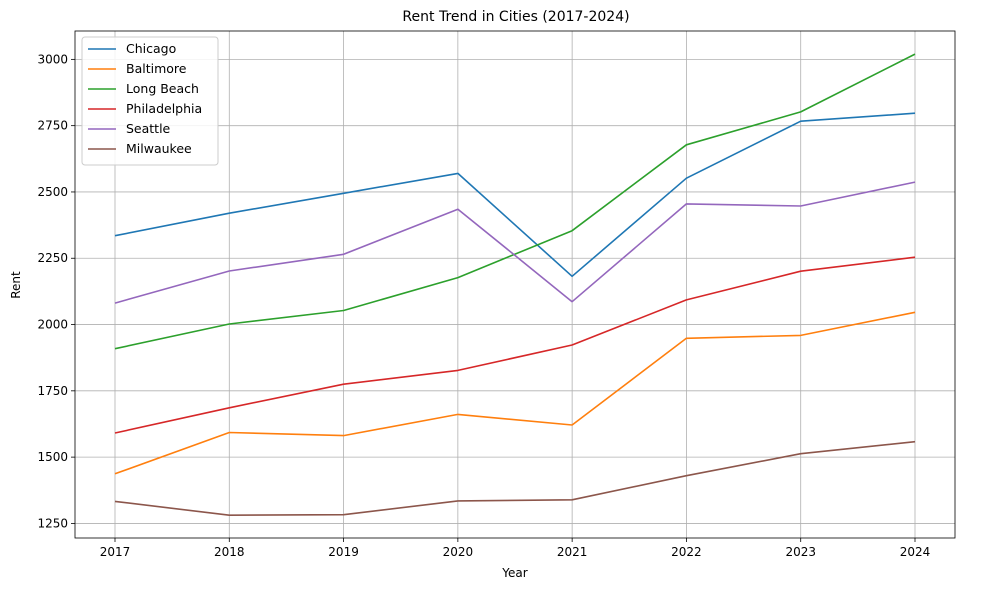  I want to click on x-tick-label: 2019, so click(343, 552).